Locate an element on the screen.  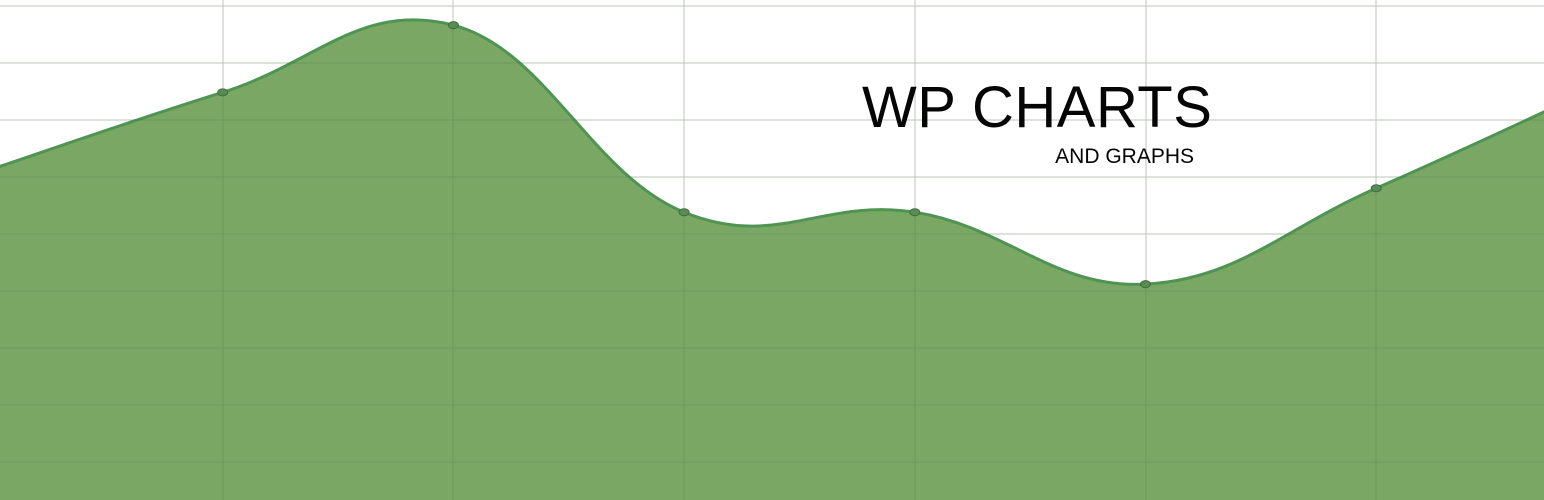
banner-title: WP CHARTS is located at coordinates (1037, 107).